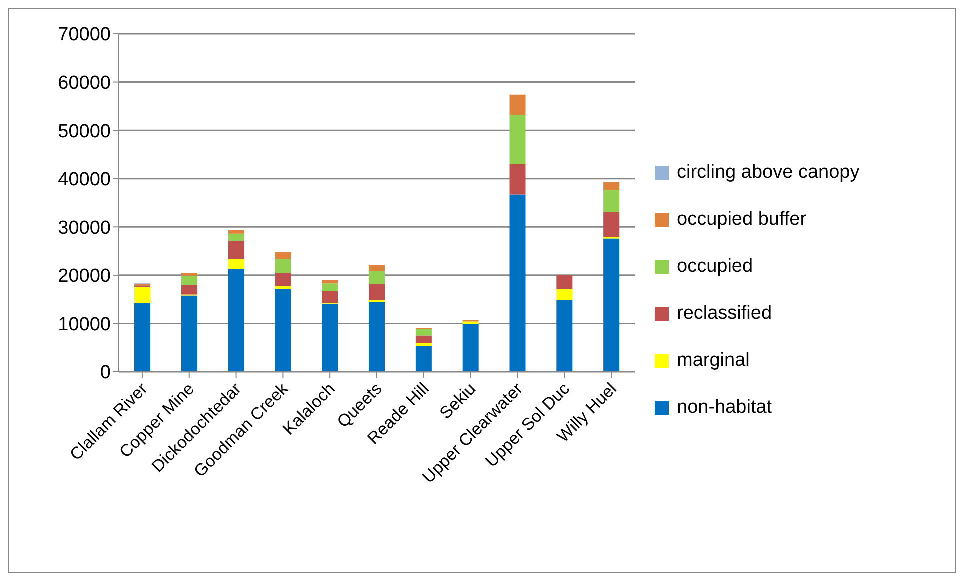 The image size is (964, 581). Describe the element at coordinates (84, 228) in the screenshot. I see `y-tick-label: 30000` at that location.